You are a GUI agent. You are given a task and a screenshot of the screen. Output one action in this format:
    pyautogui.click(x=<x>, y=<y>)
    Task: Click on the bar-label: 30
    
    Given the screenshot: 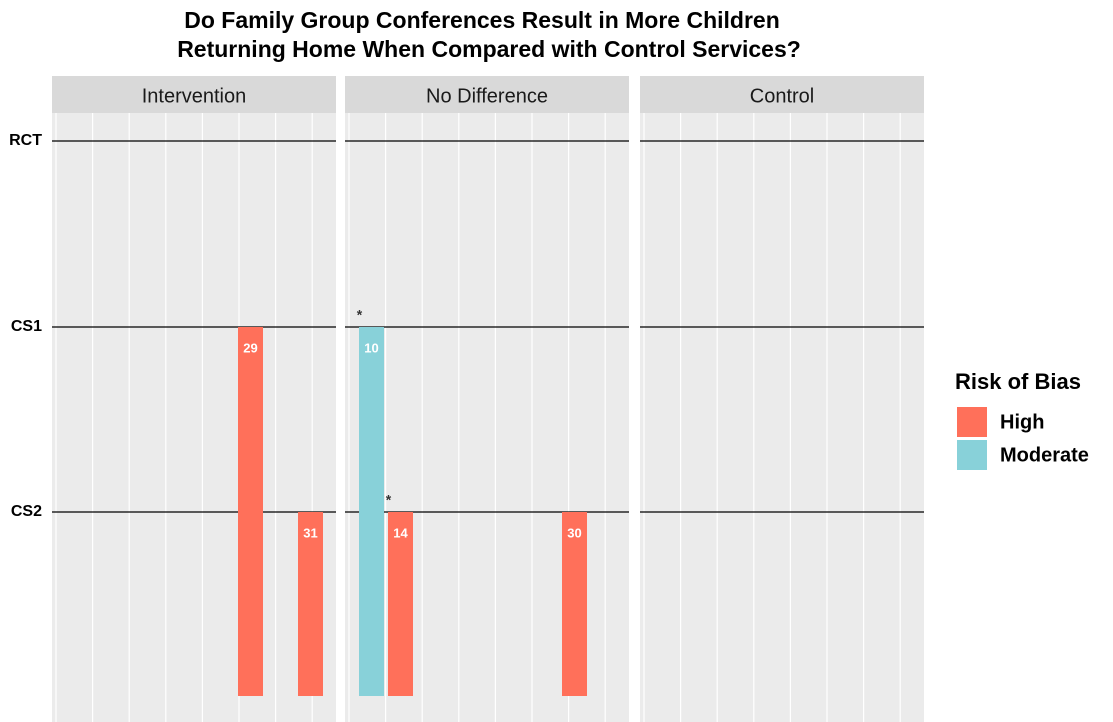 What is the action you would take?
    pyautogui.click(x=574, y=532)
    